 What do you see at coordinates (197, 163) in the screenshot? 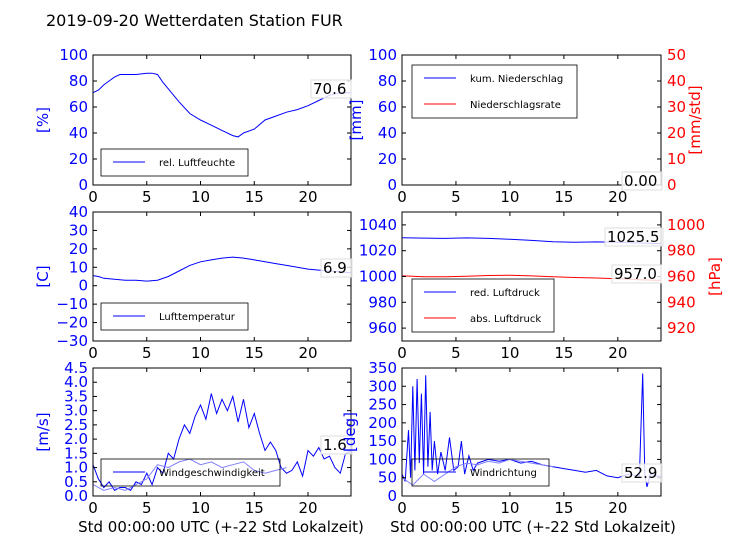
I see `legend-label: rel. Luftfeuchte` at bounding box center [197, 163].